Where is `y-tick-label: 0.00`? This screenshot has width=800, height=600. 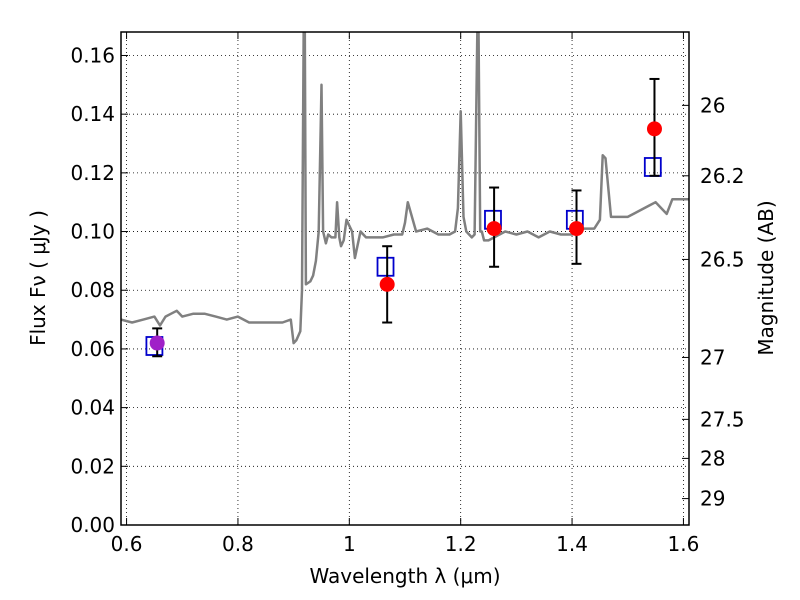 y-tick-label: 0.00 is located at coordinates (92, 525).